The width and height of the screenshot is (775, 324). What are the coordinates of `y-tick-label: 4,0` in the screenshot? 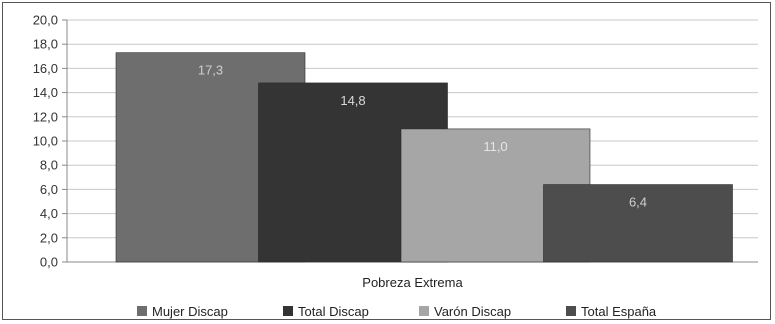 It's located at (49, 213).